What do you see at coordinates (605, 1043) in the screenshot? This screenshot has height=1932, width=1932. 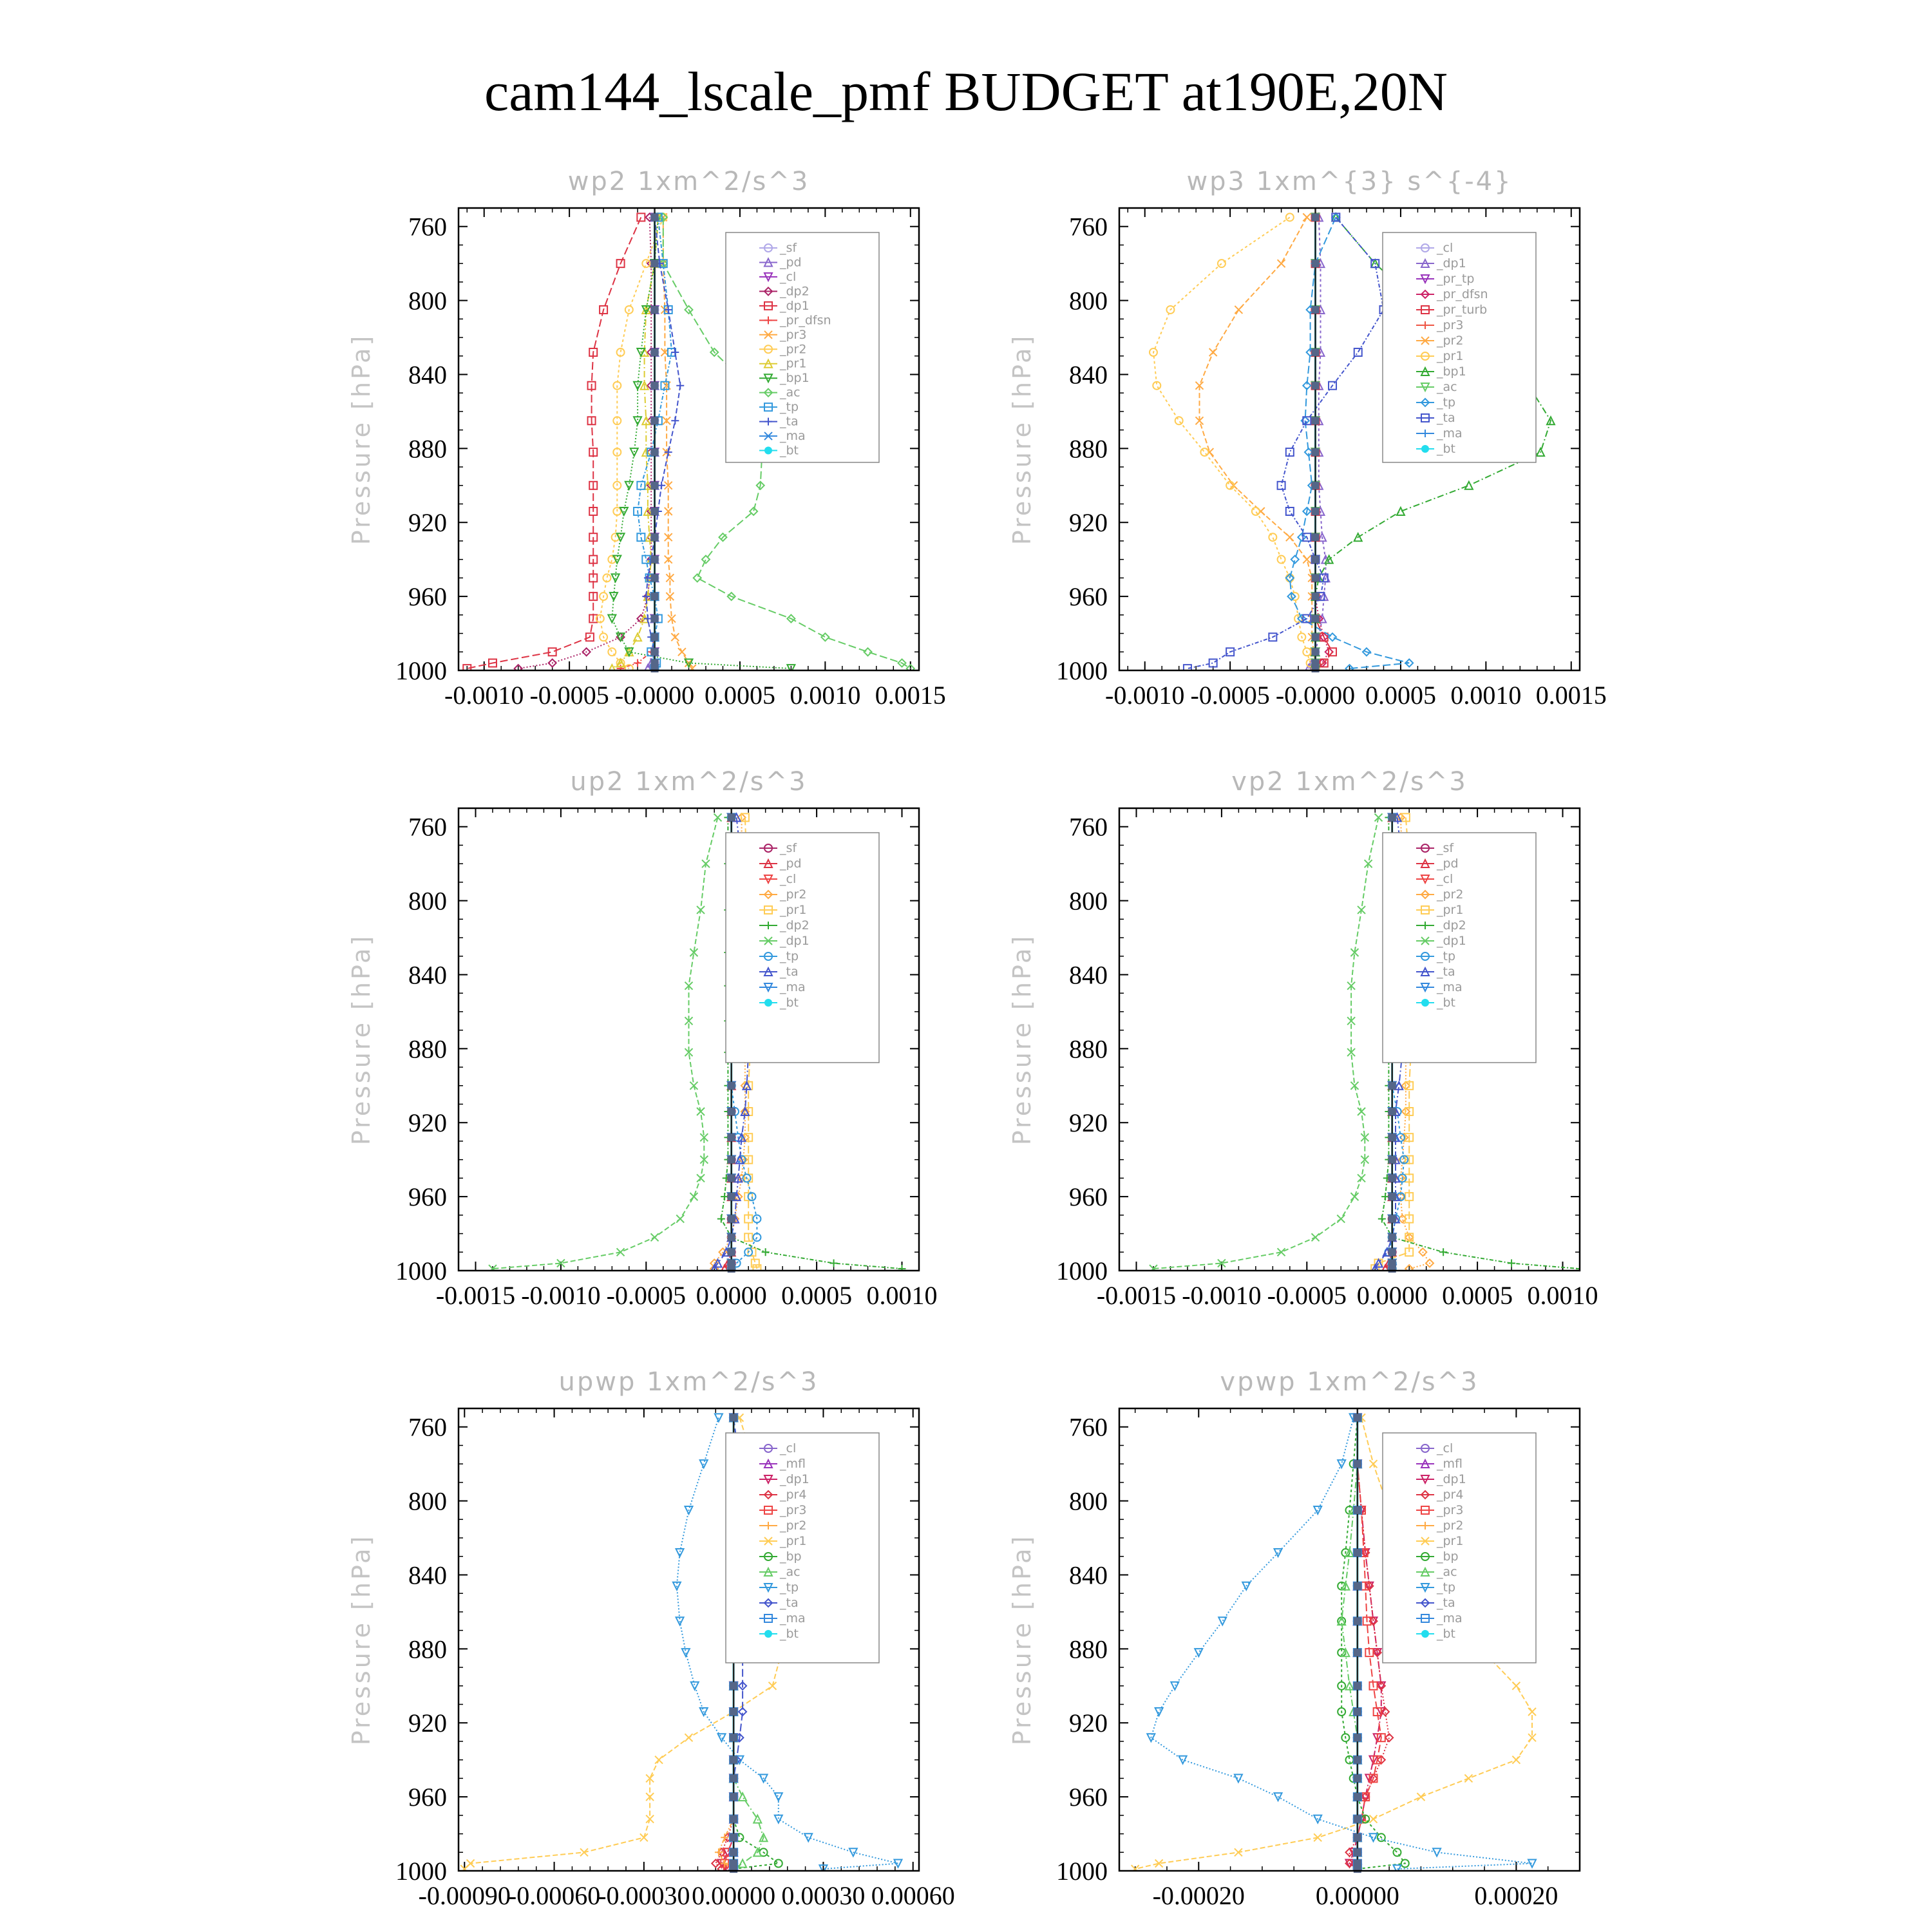 I see `series-line-dp1` at bounding box center [605, 1043].